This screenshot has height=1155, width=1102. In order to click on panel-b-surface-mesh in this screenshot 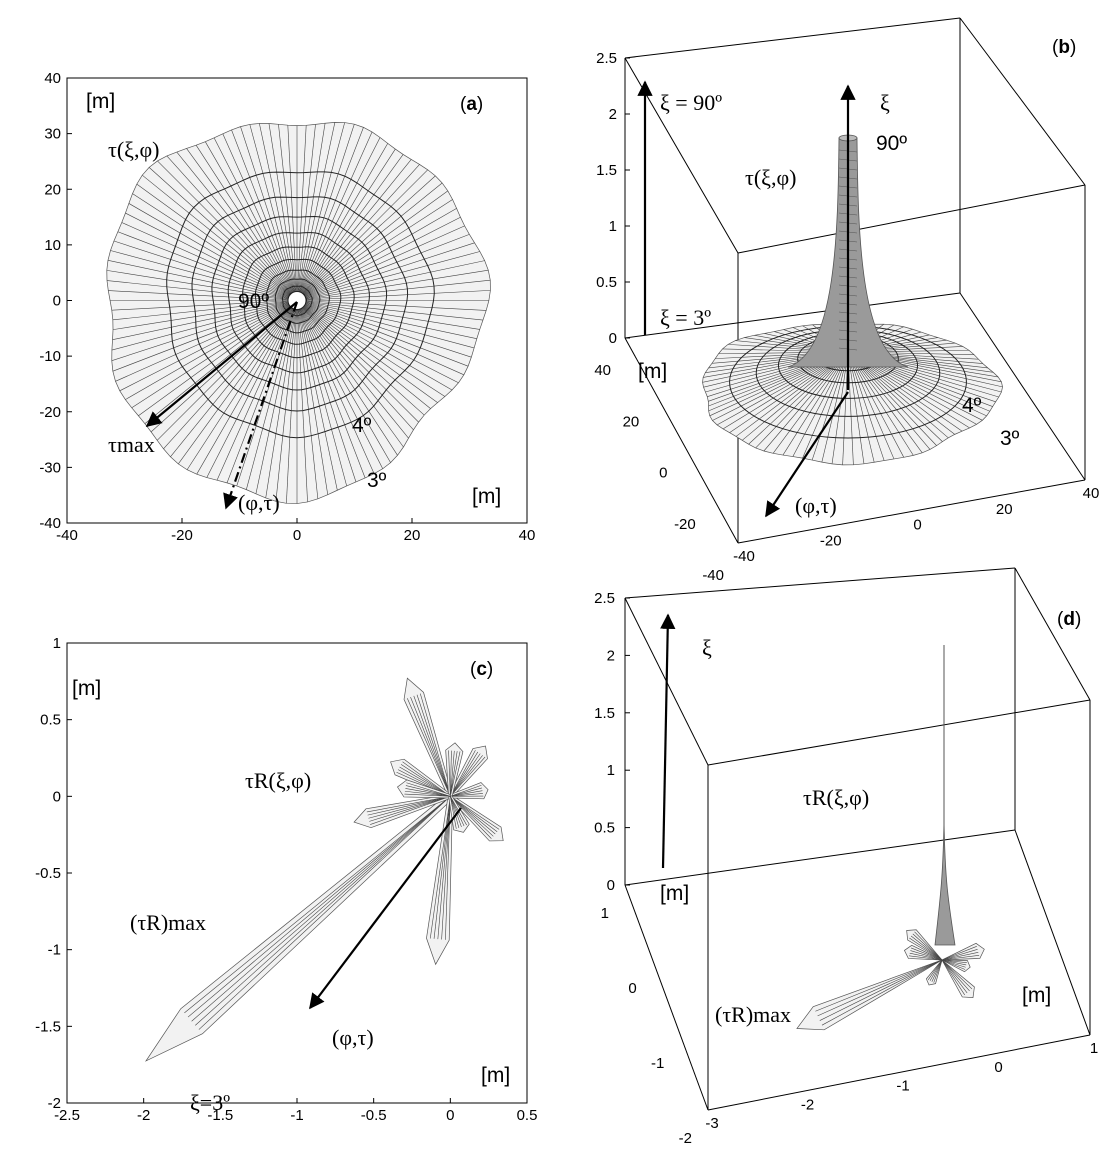, I will do `click(852, 300)`.